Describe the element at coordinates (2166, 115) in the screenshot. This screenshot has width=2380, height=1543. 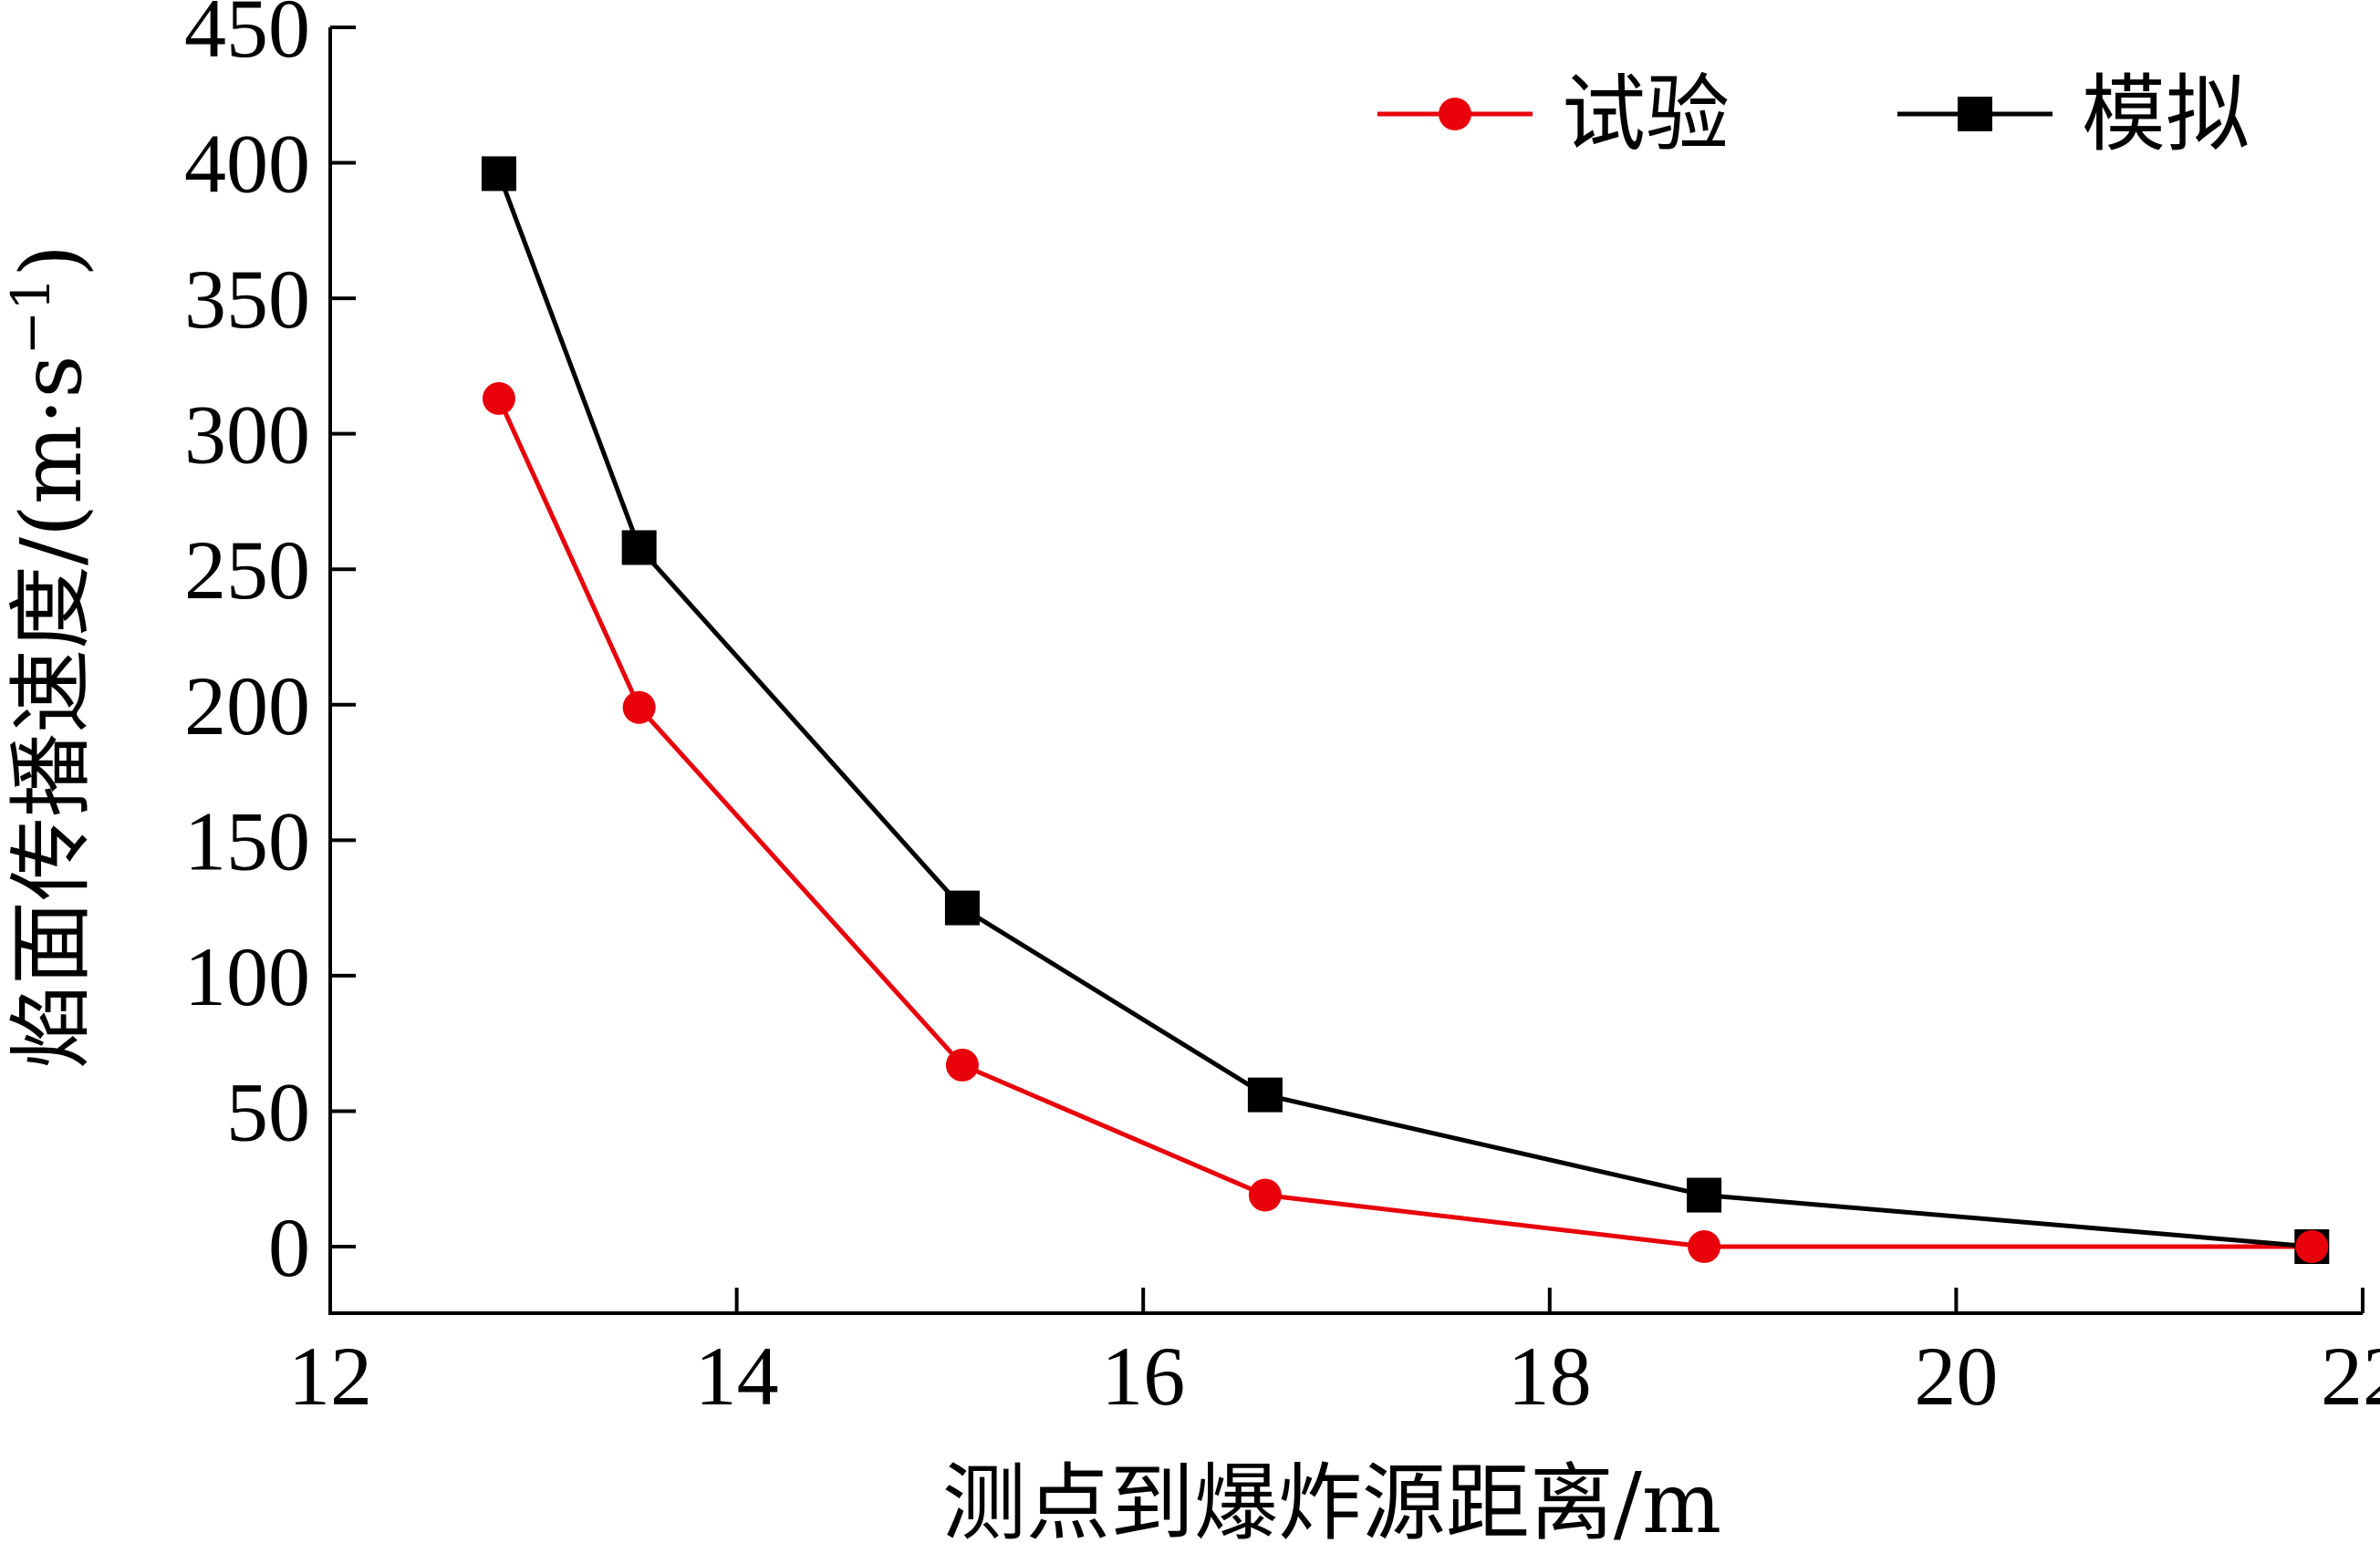
I see `legend-label-1: 模拟` at that location.